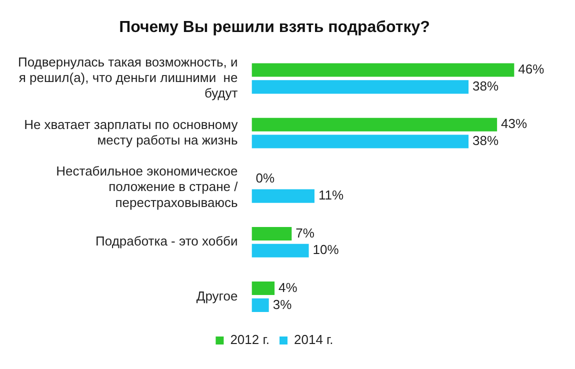  I want to click on legend-label: 2012 г., so click(250, 340).